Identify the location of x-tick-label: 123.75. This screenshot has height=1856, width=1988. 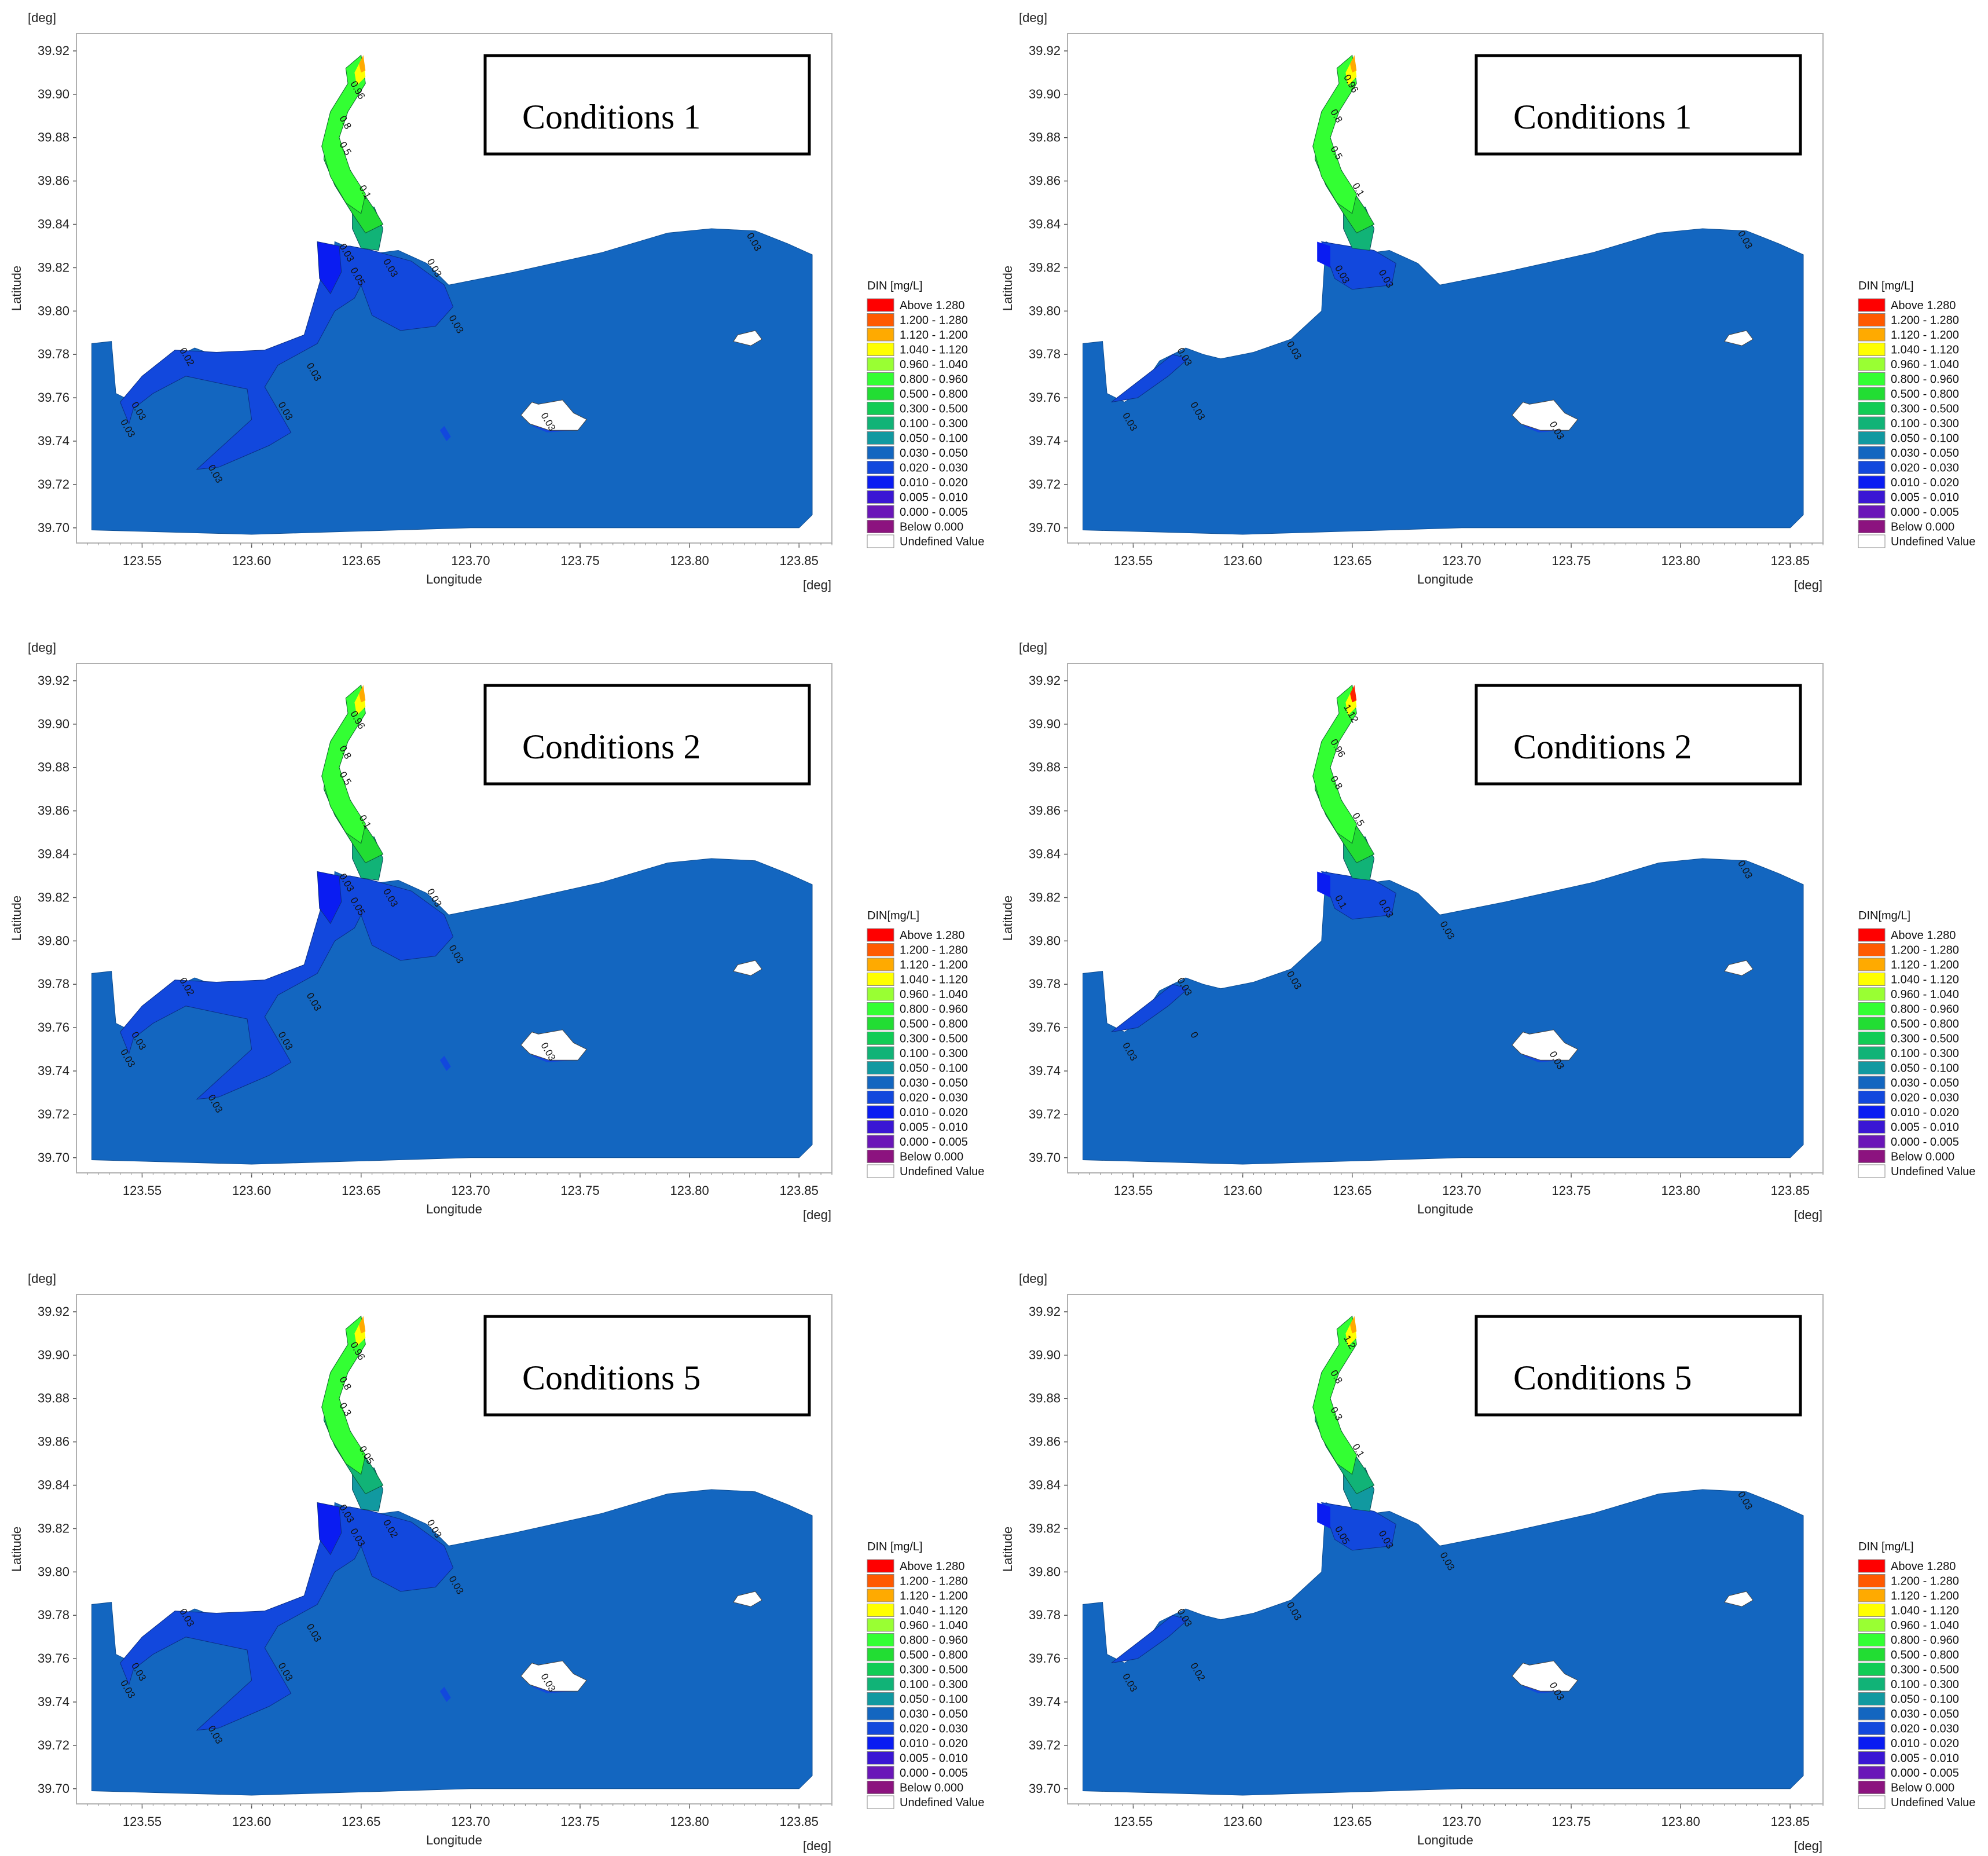
(1571, 1190).